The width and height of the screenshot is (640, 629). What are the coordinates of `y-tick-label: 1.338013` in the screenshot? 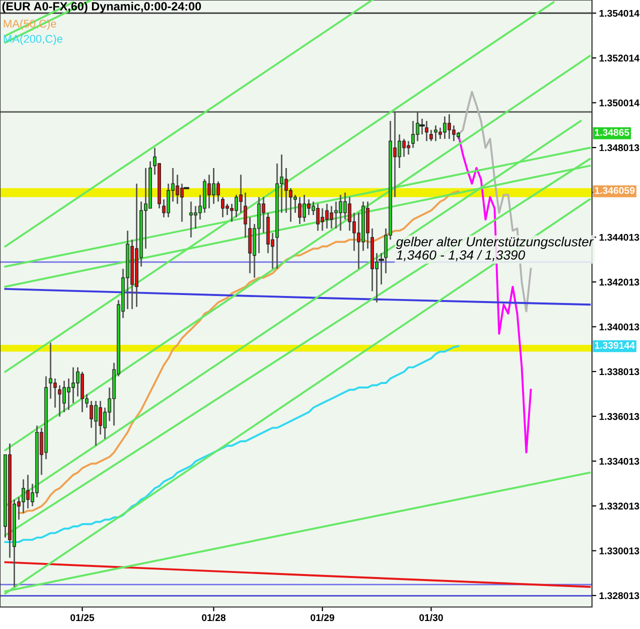 It's located at (620, 372).